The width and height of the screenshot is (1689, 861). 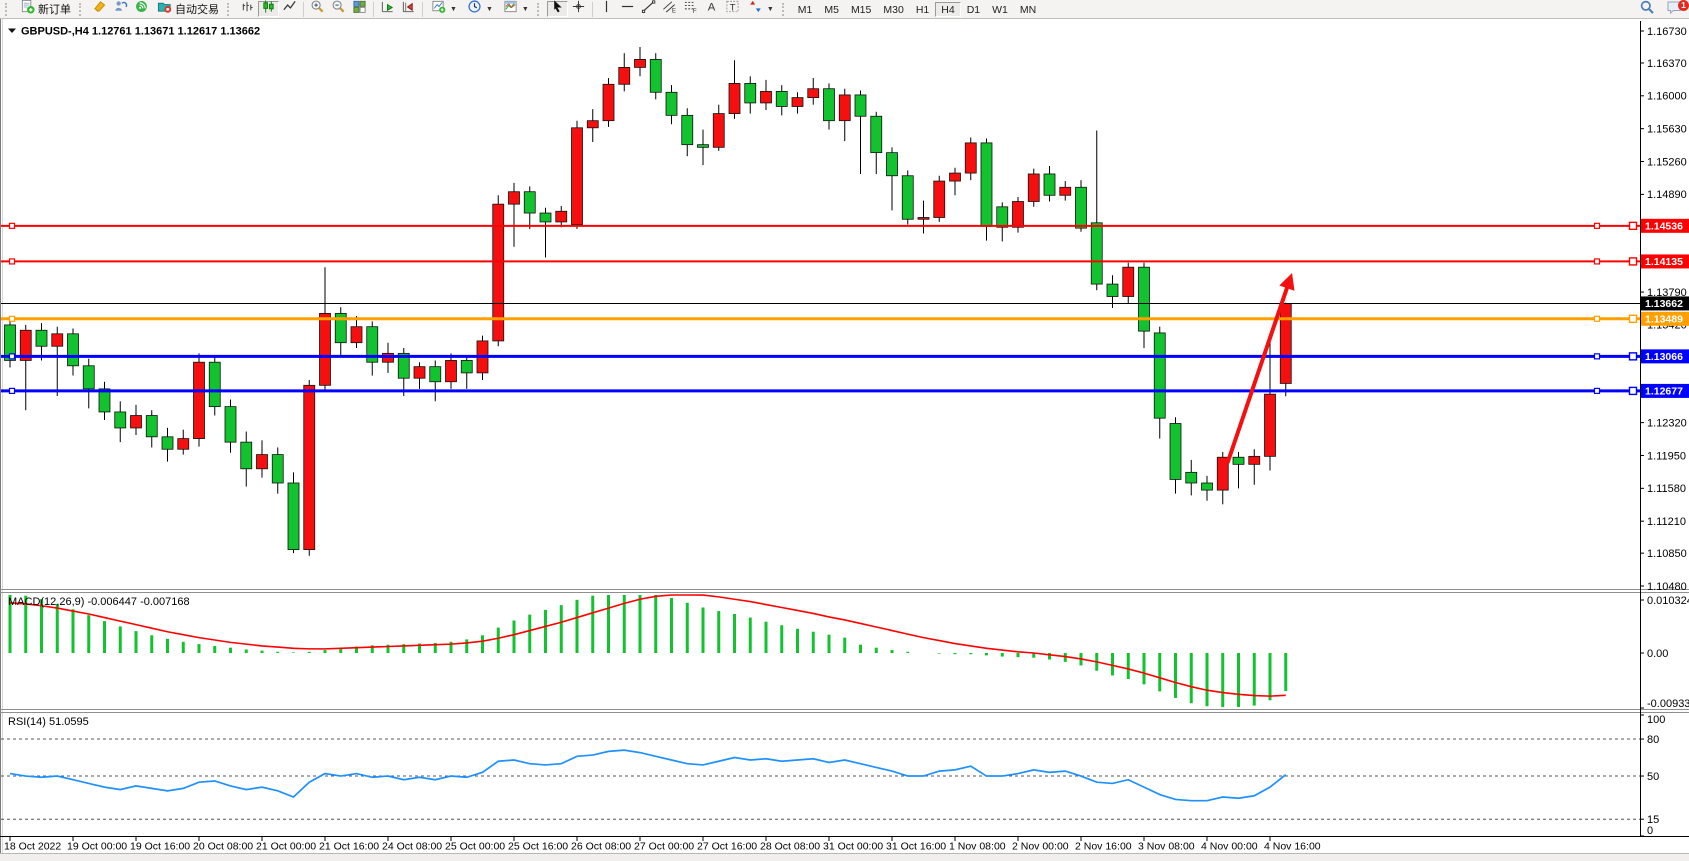 What do you see at coordinates (727, 847) in the screenshot?
I see `svg-text: 27 Oct 16:00` at bounding box center [727, 847].